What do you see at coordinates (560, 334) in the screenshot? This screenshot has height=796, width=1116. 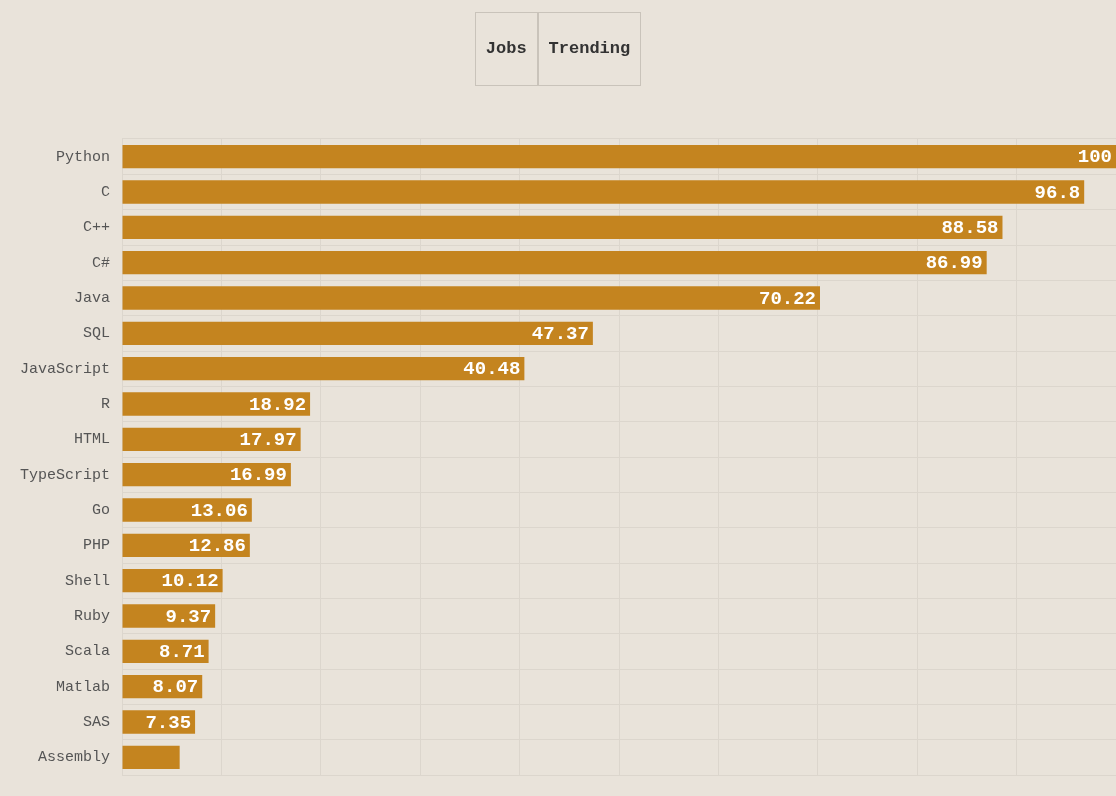 I see `data-label: 47.37` at bounding box center [560, 334].